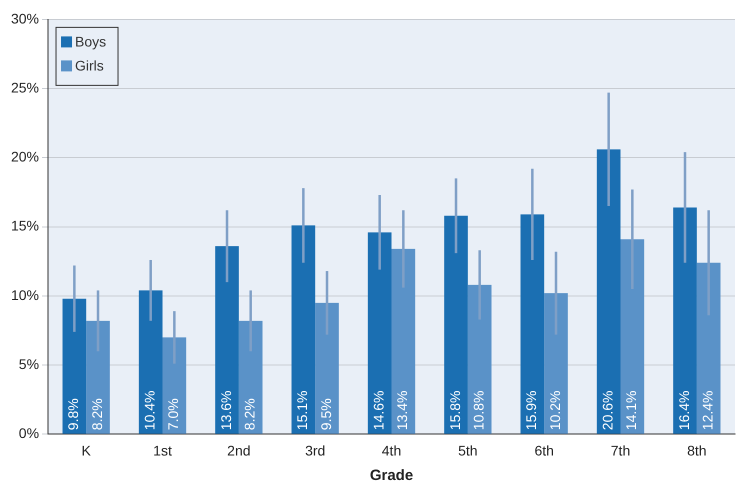 This screenshot has height=497, width=755. Describe the element at coordinates (684, 410) in the screenshot. I see `data-label: 16.4%` at that location.